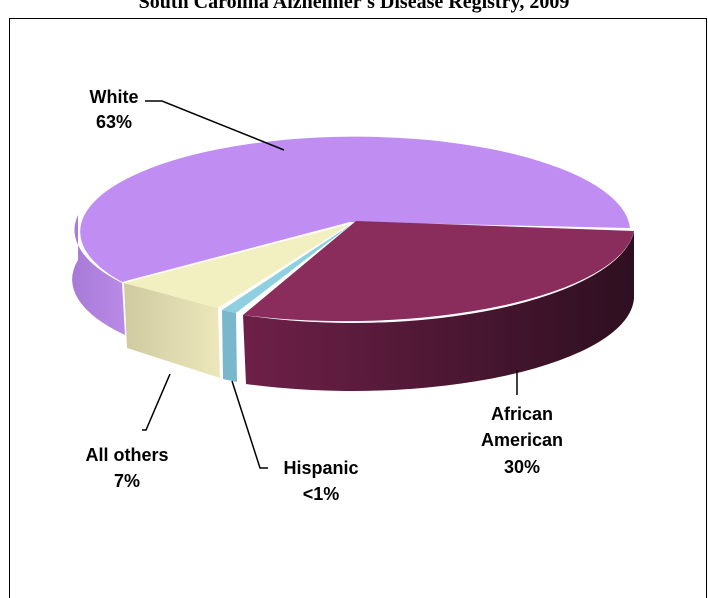 The width and height of the screenshot is (708, 598). Describe the element at coordinates (215, 125) in the screenshot. I see `leader-white` at that location.